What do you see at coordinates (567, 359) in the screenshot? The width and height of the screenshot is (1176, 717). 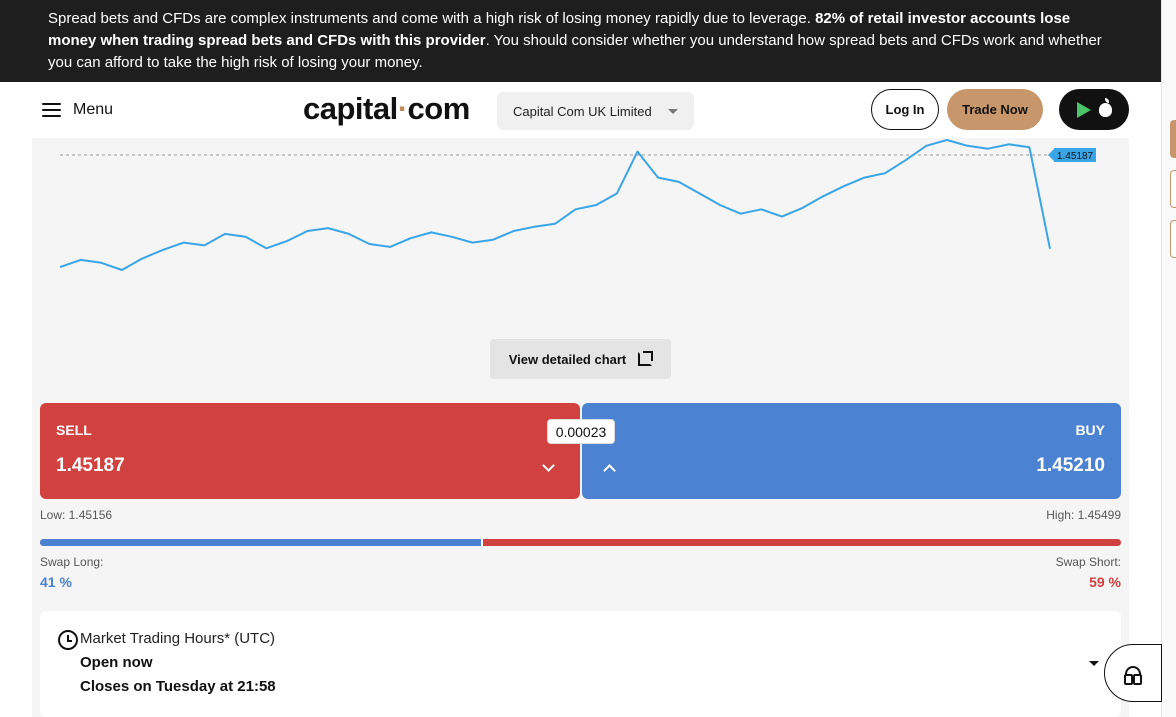 I see `view-detailed-chart-label: View detailed chart` at bounding box center [567, 359].